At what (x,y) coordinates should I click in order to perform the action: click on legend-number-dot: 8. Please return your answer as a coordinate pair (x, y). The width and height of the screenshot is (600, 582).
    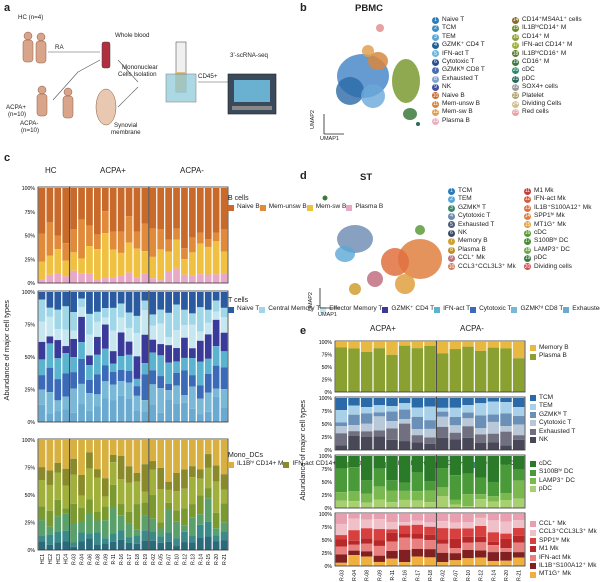
    Looking at the image, I should click on (435, 79).